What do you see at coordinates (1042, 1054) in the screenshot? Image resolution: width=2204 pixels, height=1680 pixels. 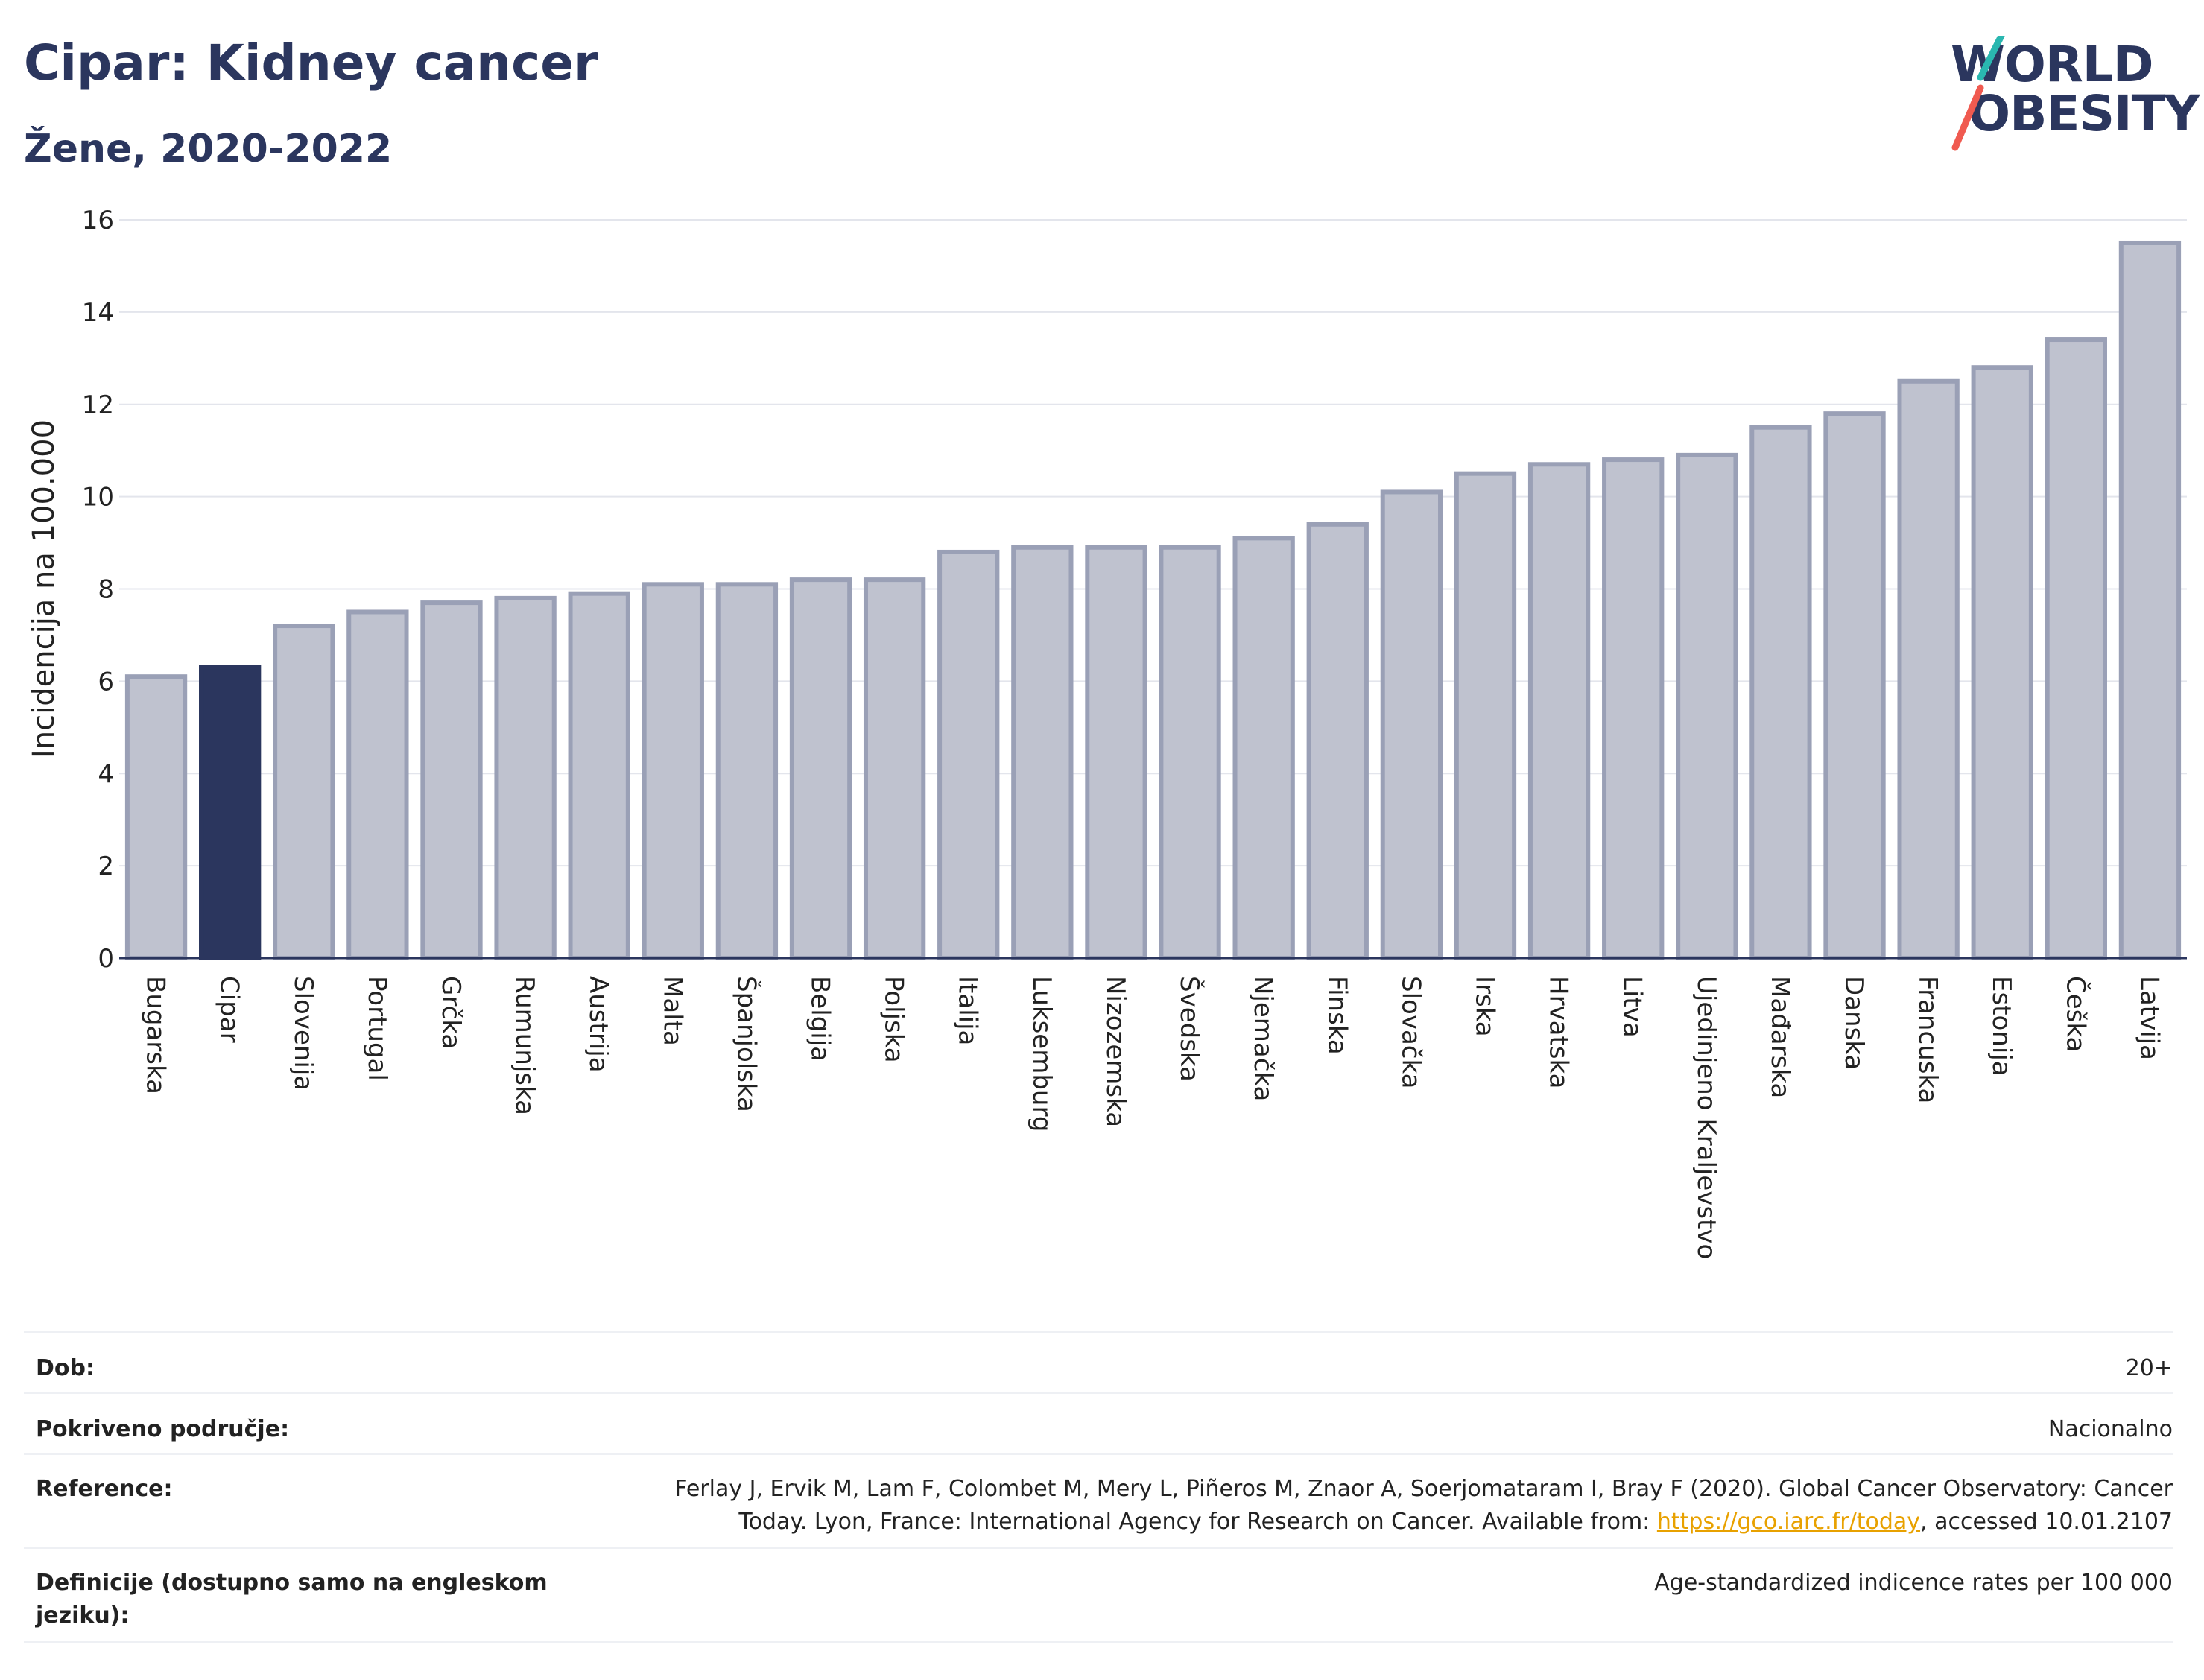 I see `x-tick-label: Luksemburg` at bounding box center [1042, 1054].